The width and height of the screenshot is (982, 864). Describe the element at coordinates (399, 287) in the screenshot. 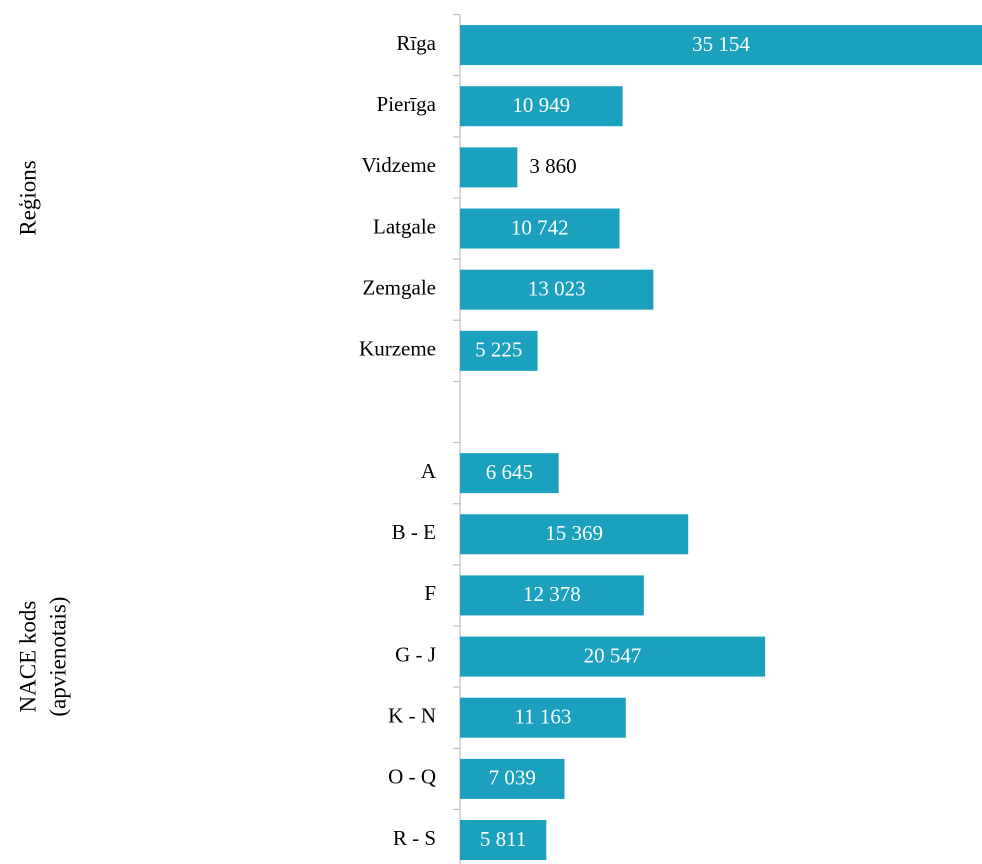

I see `category-label: Zemgale` at that location.